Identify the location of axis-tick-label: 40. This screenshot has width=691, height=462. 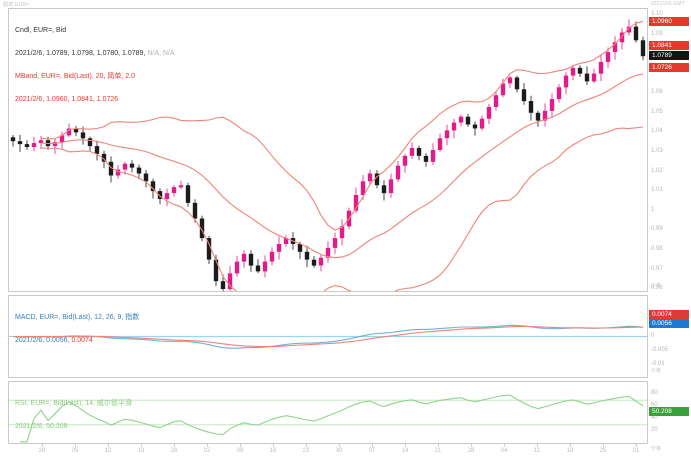
(654, 417).